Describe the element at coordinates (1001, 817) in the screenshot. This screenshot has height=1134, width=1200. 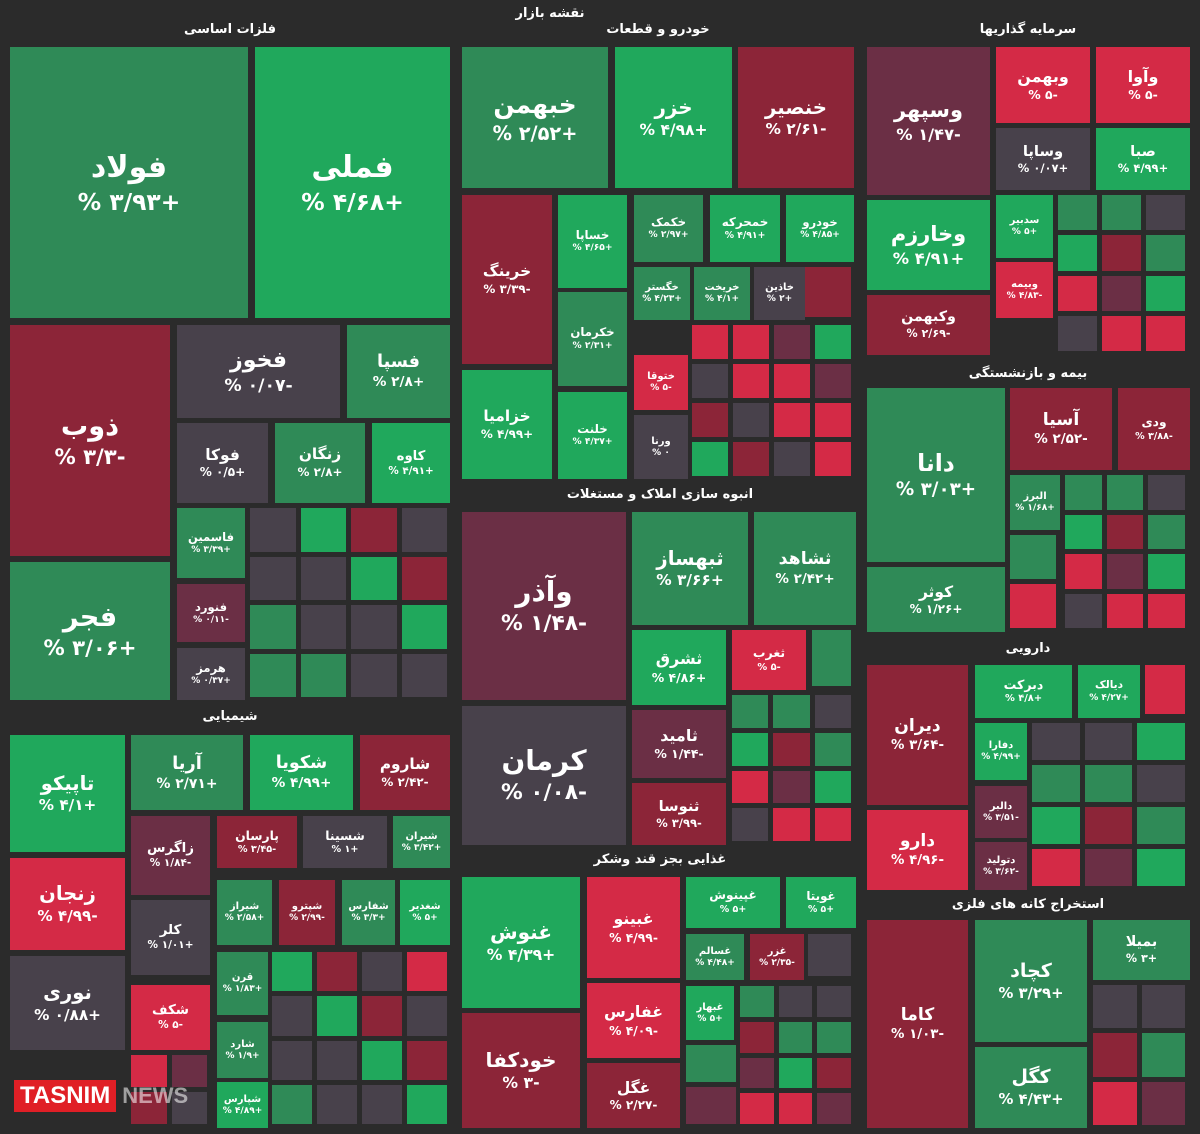
I see `tile-change: -۳/۵۱ %` at that location.